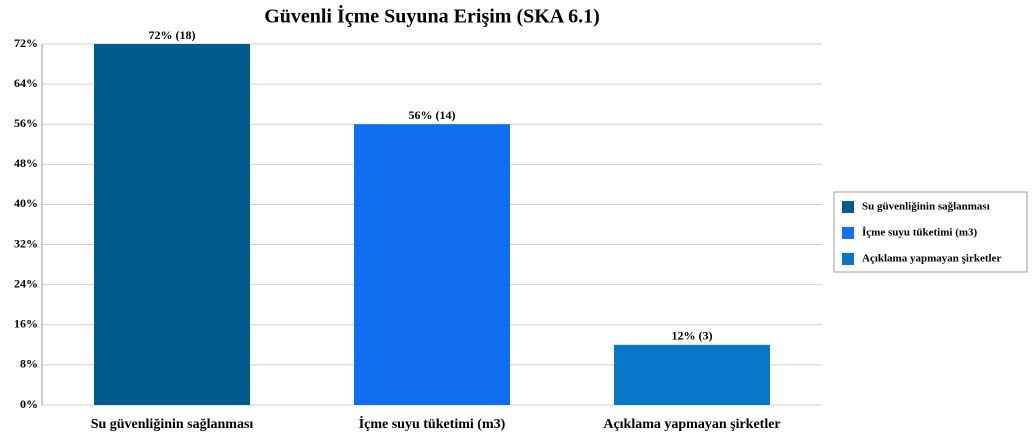  Describe the element at coordinates (26, 163) in the screenshot. I see `y-tick-label: 48%` at that location.